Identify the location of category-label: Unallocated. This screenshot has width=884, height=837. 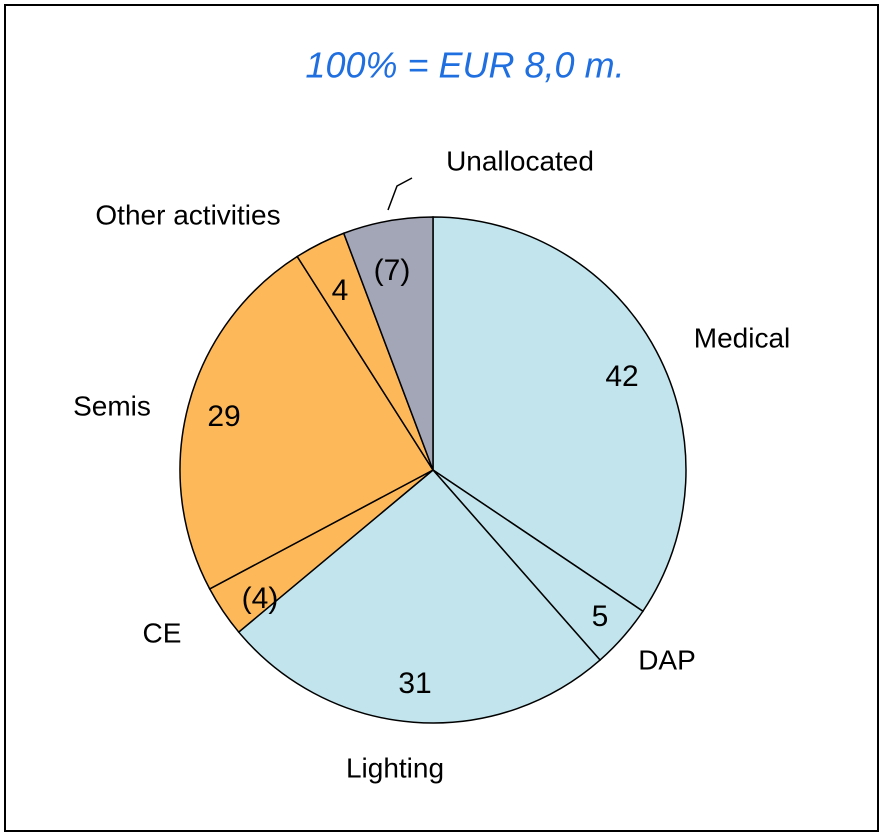
(520, 160).